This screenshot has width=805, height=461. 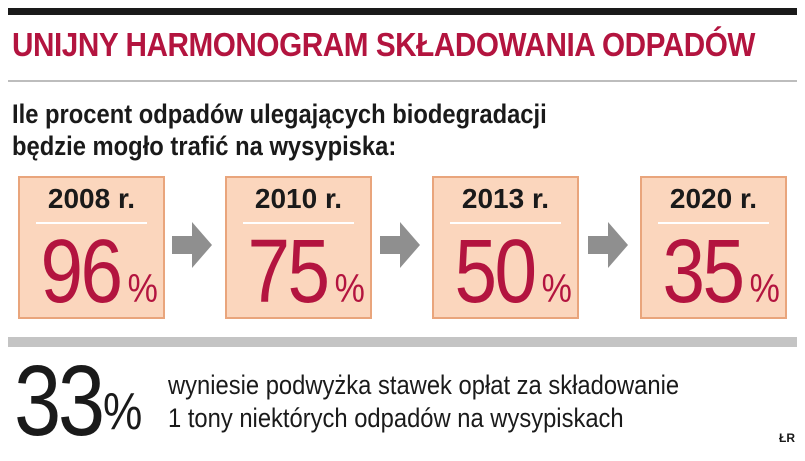 What do you see at coordinates (81, 272) in the screenshot?
I see `percent-value: 96` at bounding box center [81, 272].